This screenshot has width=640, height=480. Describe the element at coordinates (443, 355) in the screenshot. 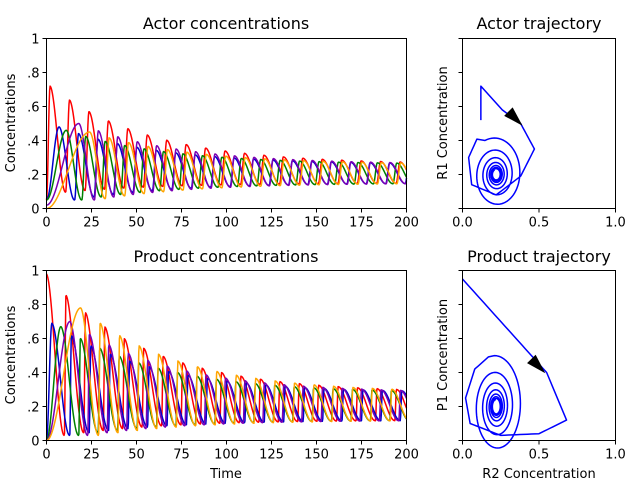

I see `y-axis-label: P1 Concentration` at that location.